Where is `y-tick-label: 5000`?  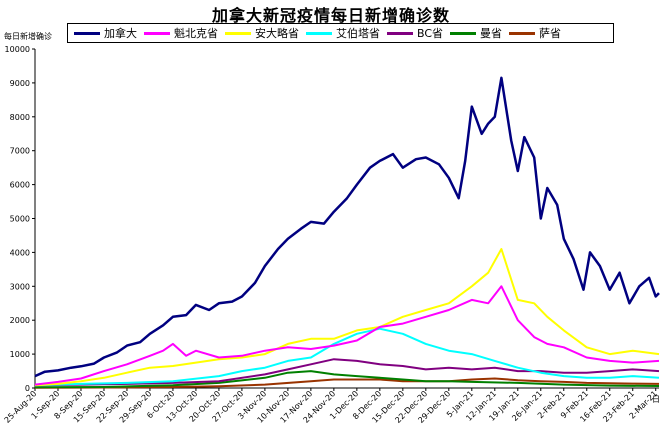
y-tick-label: 5000 is located at coordinates (20, 219).